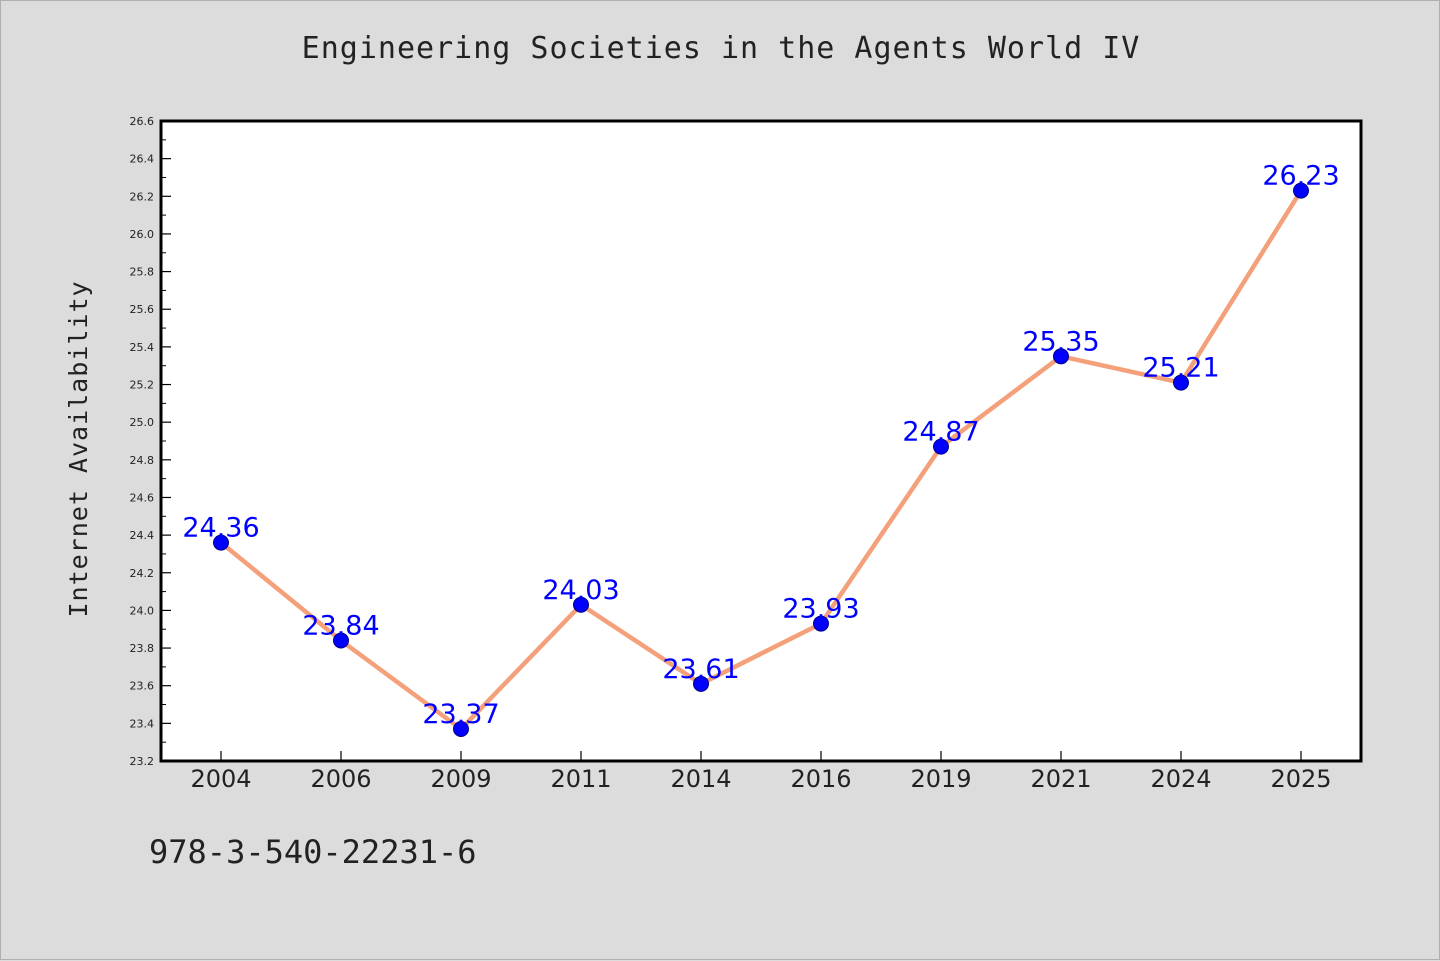 The height and width of the screenshot is (961, 1440). Describe the element at coordinates (142, 272) in the screenshot. I see `y-tick-label: 25.8` at that location.